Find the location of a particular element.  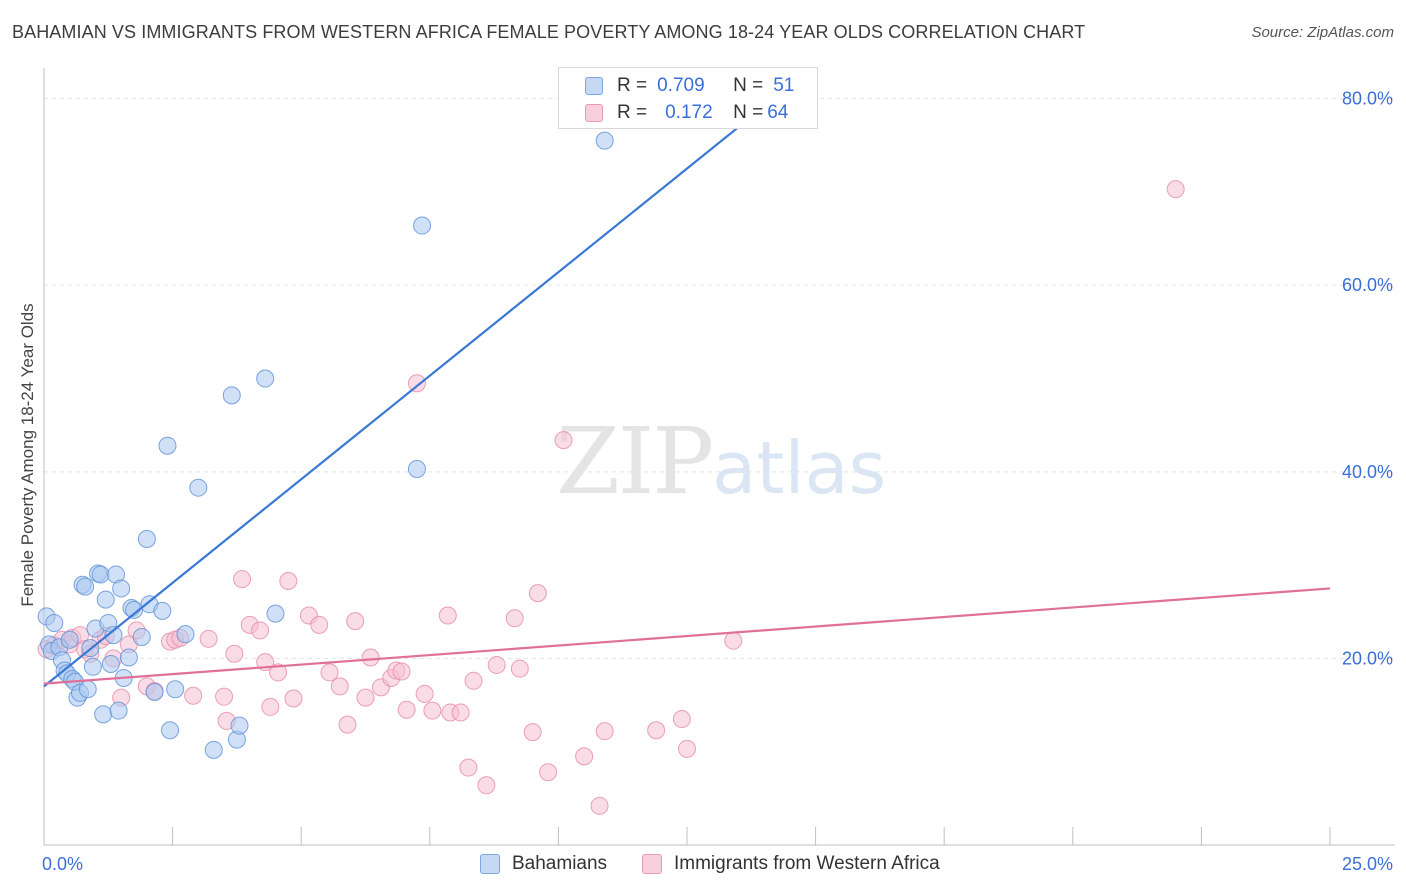

legend-item-immigrants: Immigrants from Western Africa is located at coordinates (791, 864).